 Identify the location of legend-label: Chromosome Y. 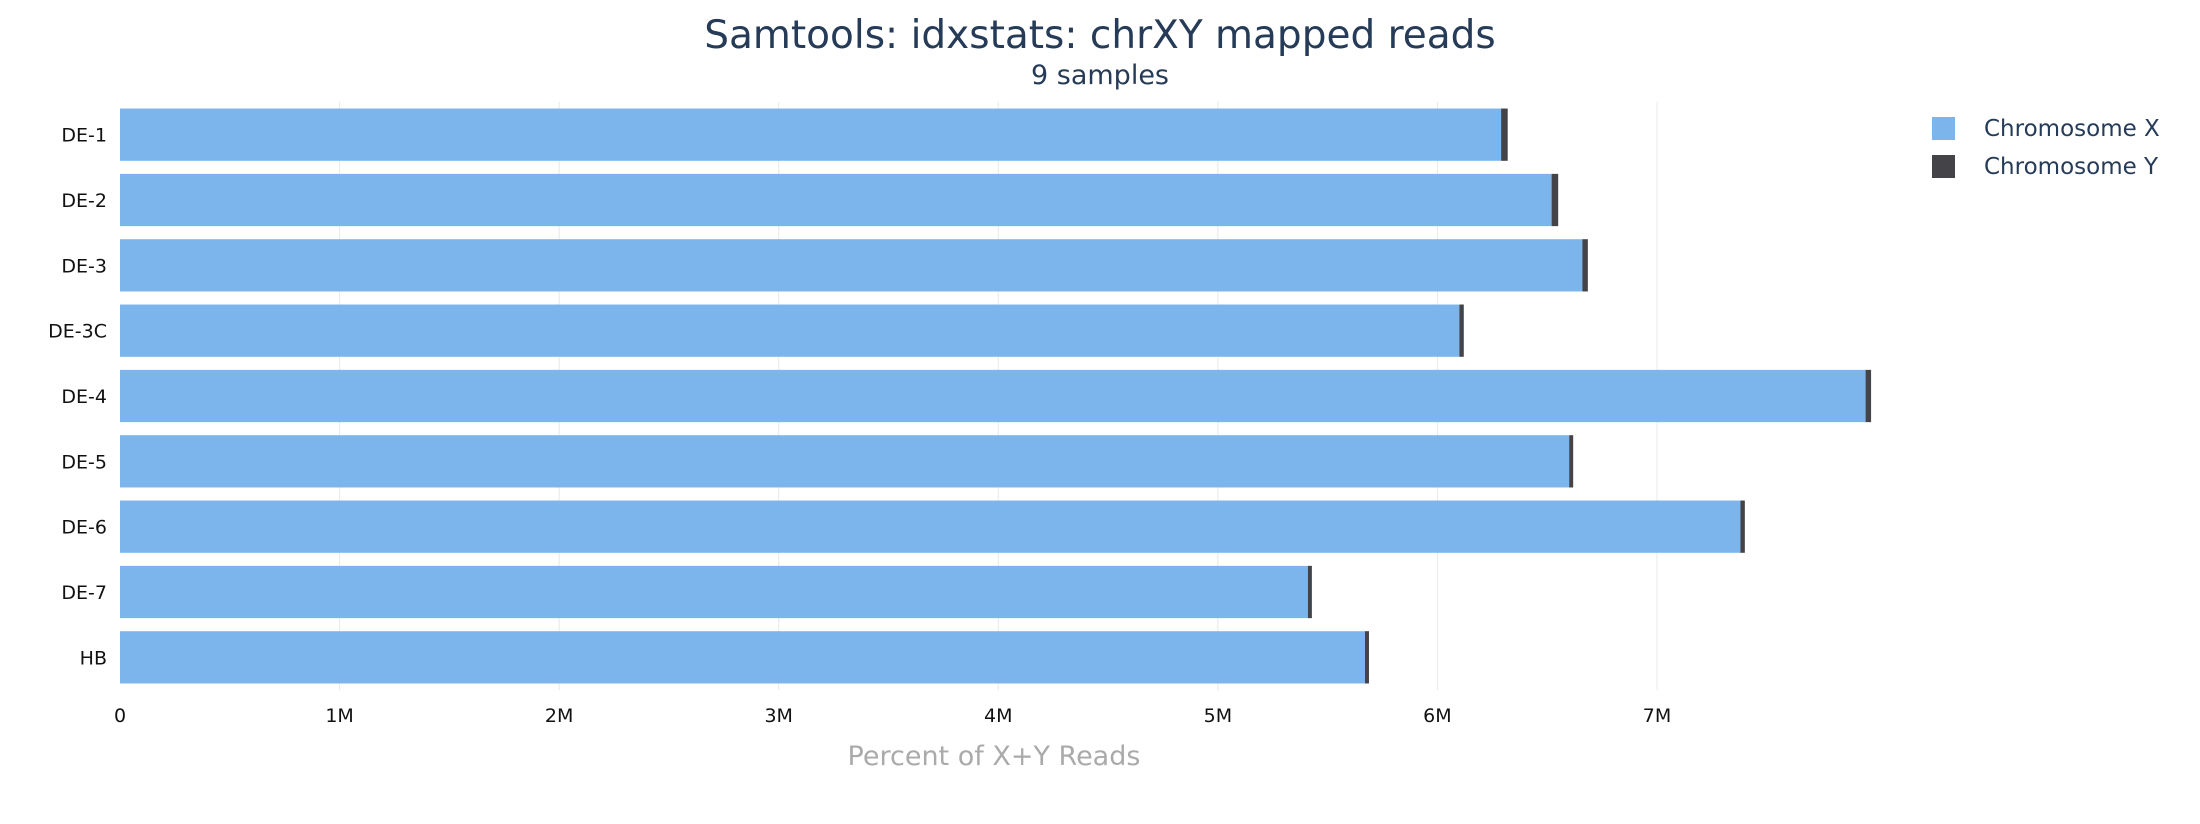
(2071, 167).